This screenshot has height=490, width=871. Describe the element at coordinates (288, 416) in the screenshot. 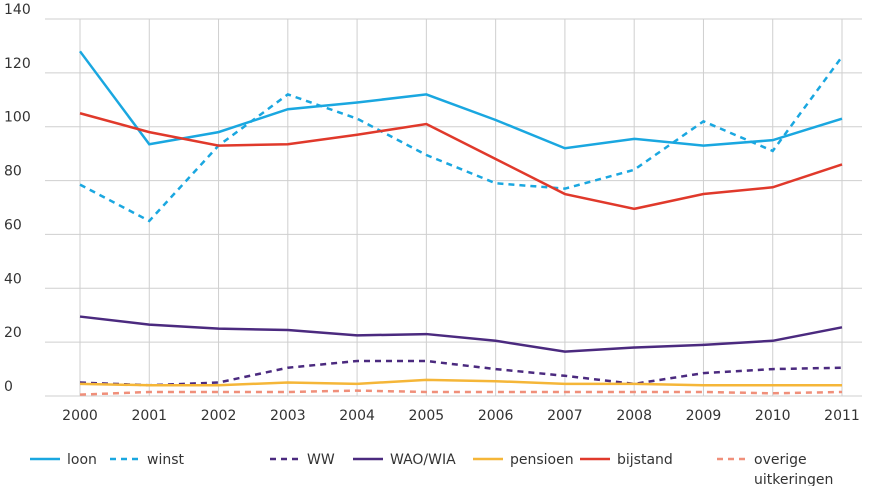

I see `x-tick-label: 2003` at that location.